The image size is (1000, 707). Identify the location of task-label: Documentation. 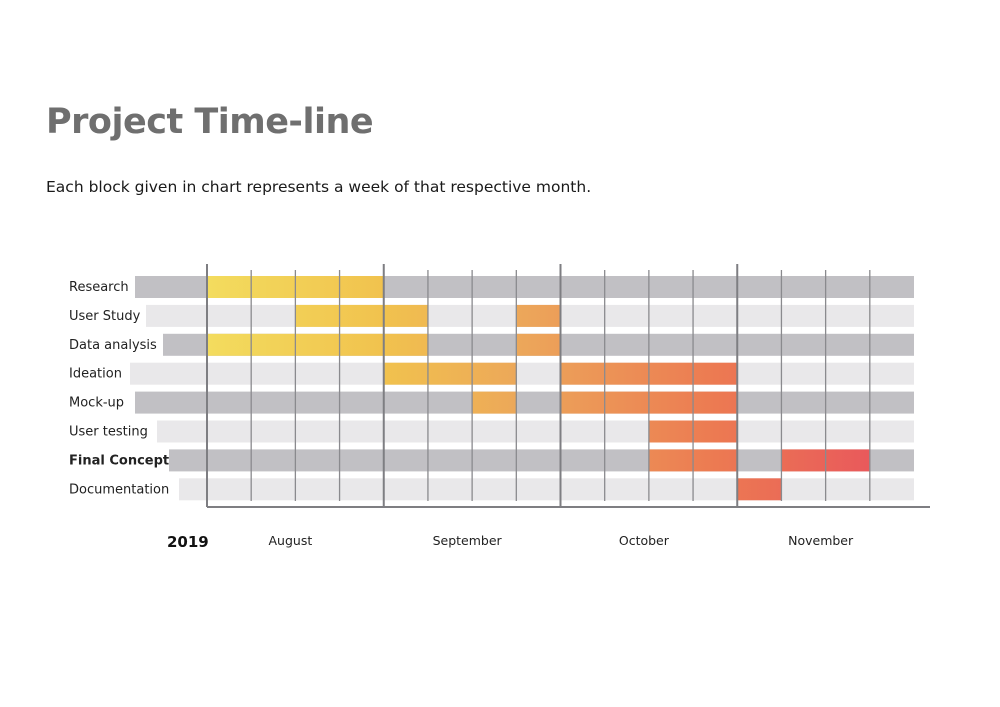
(119, 489).